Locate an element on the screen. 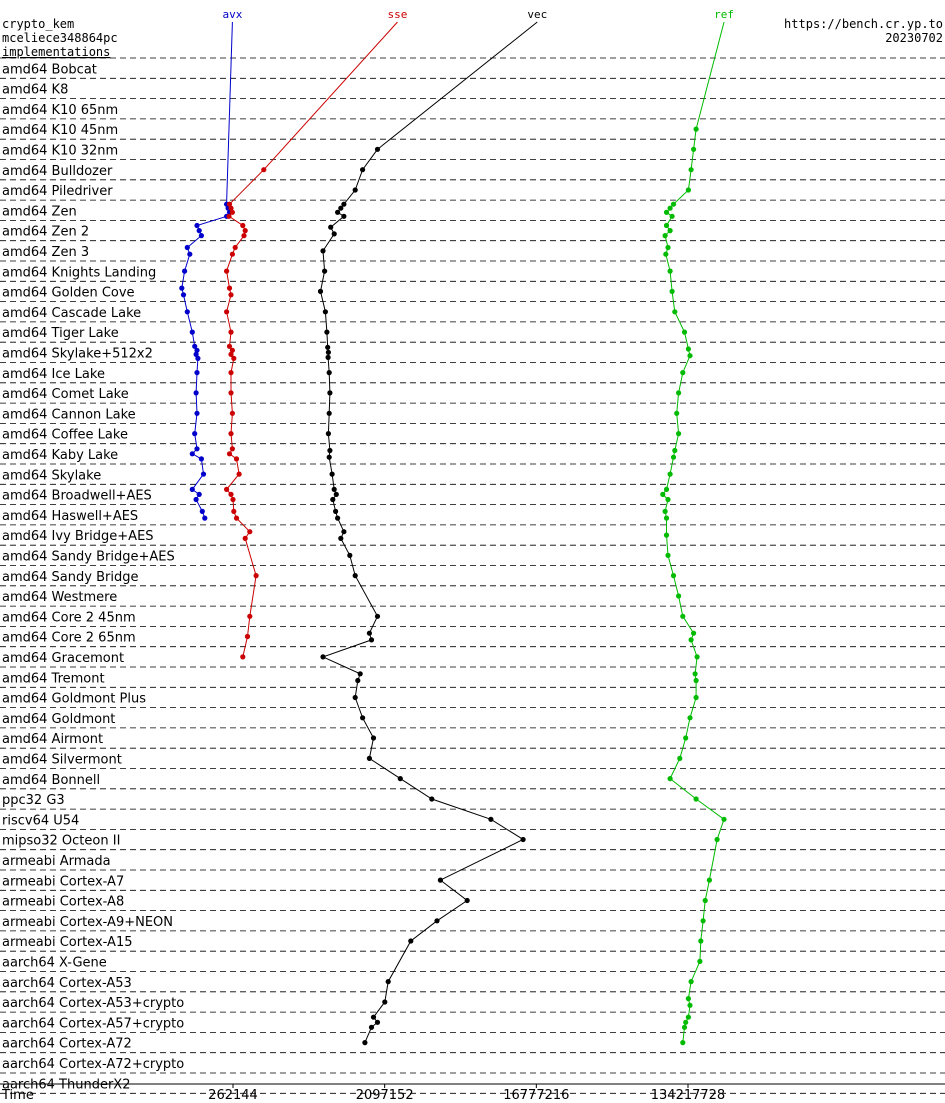 The image size is (945, 1103). category-label: amd64 Goldmont Plus is located at coordinates (74, 699).